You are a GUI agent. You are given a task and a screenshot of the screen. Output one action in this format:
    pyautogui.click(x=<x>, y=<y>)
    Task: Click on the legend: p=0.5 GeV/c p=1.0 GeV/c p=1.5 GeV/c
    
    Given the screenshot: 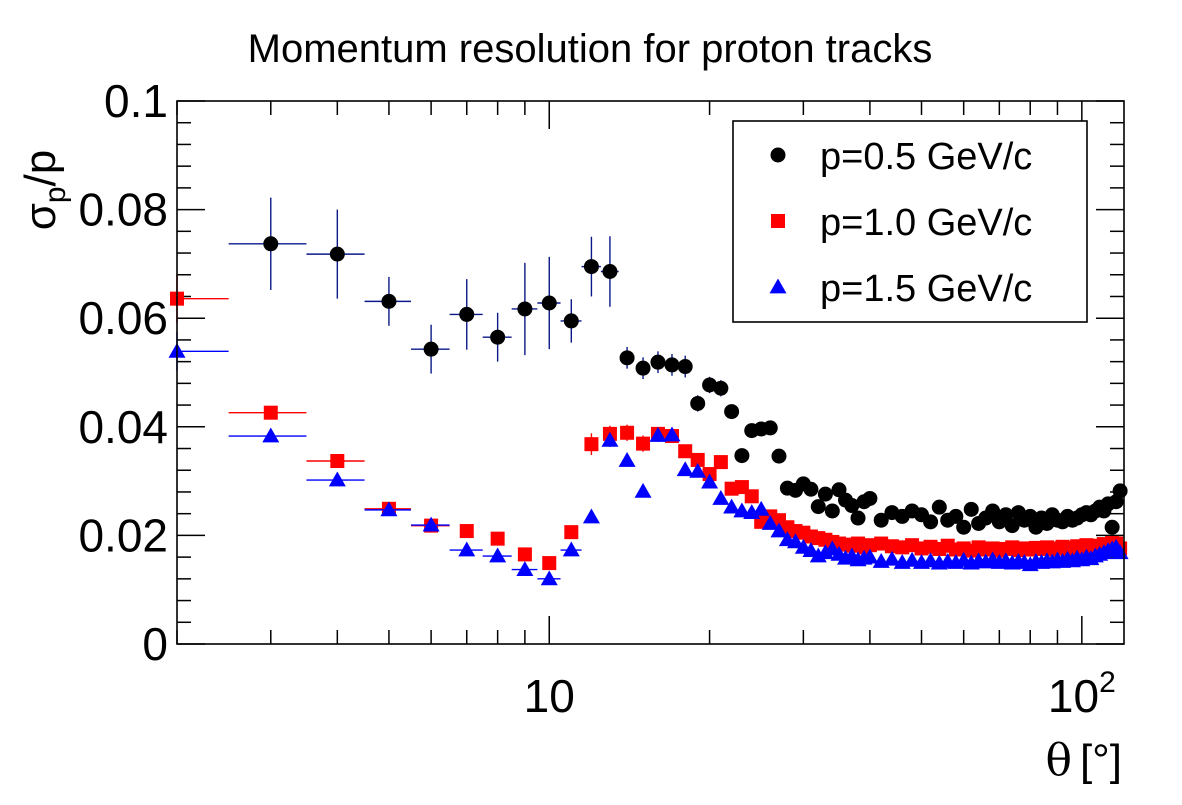 What is the action you would take?
    pyautogui.click(x=910, y=221)
    